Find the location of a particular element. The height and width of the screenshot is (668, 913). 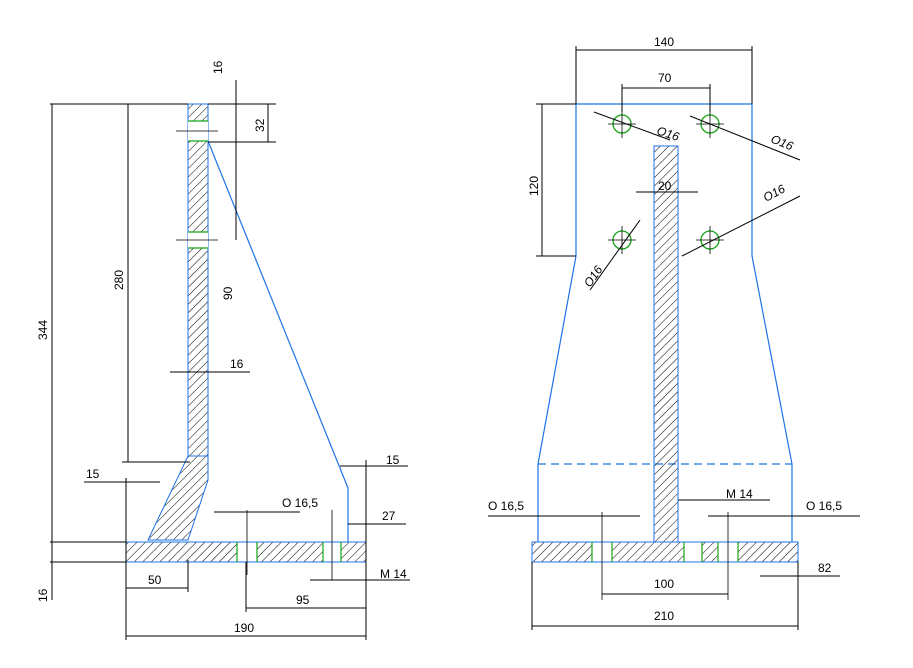

front-base-plate is located at coordinates (665, 552).